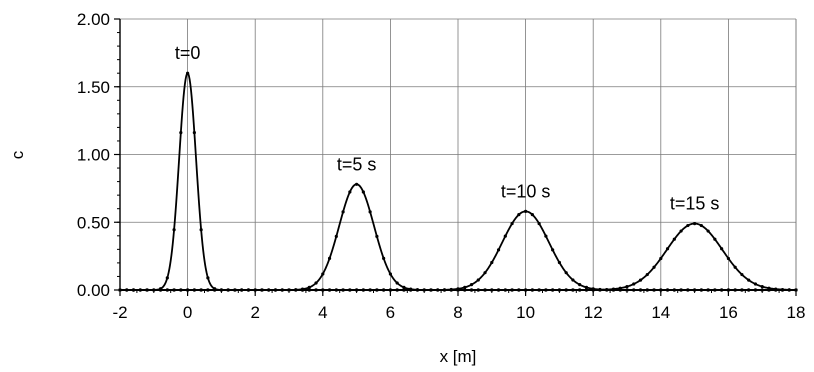 This screenshot has width=814, height=372. What do you see at coordinates (93, 155) in the screenshot?
I see `y-tick-label: 1.00` at bounding box center [93, 155].